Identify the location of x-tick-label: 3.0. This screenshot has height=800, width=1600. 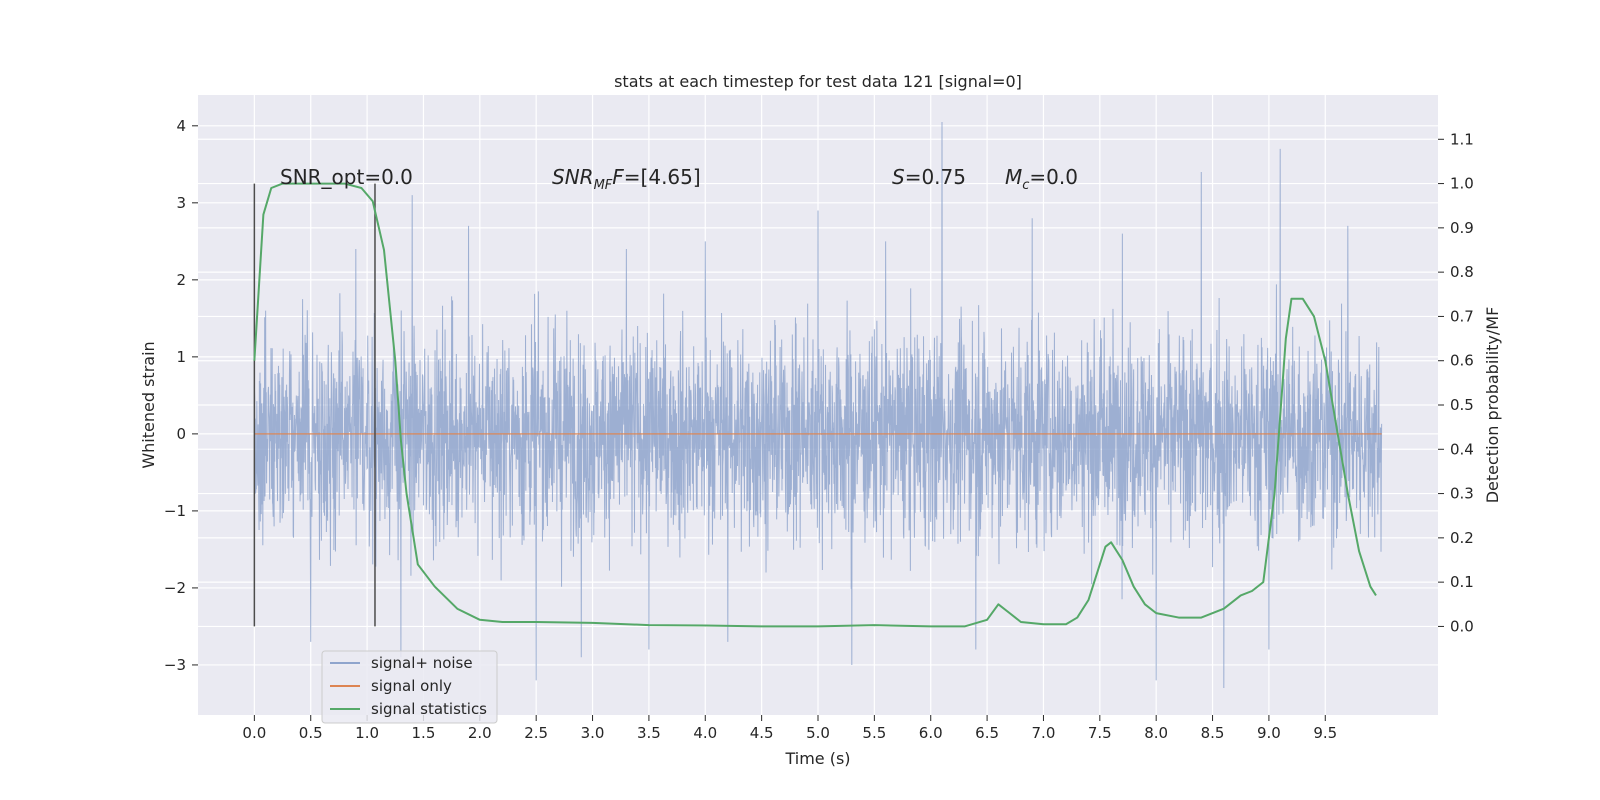
(593, 733).